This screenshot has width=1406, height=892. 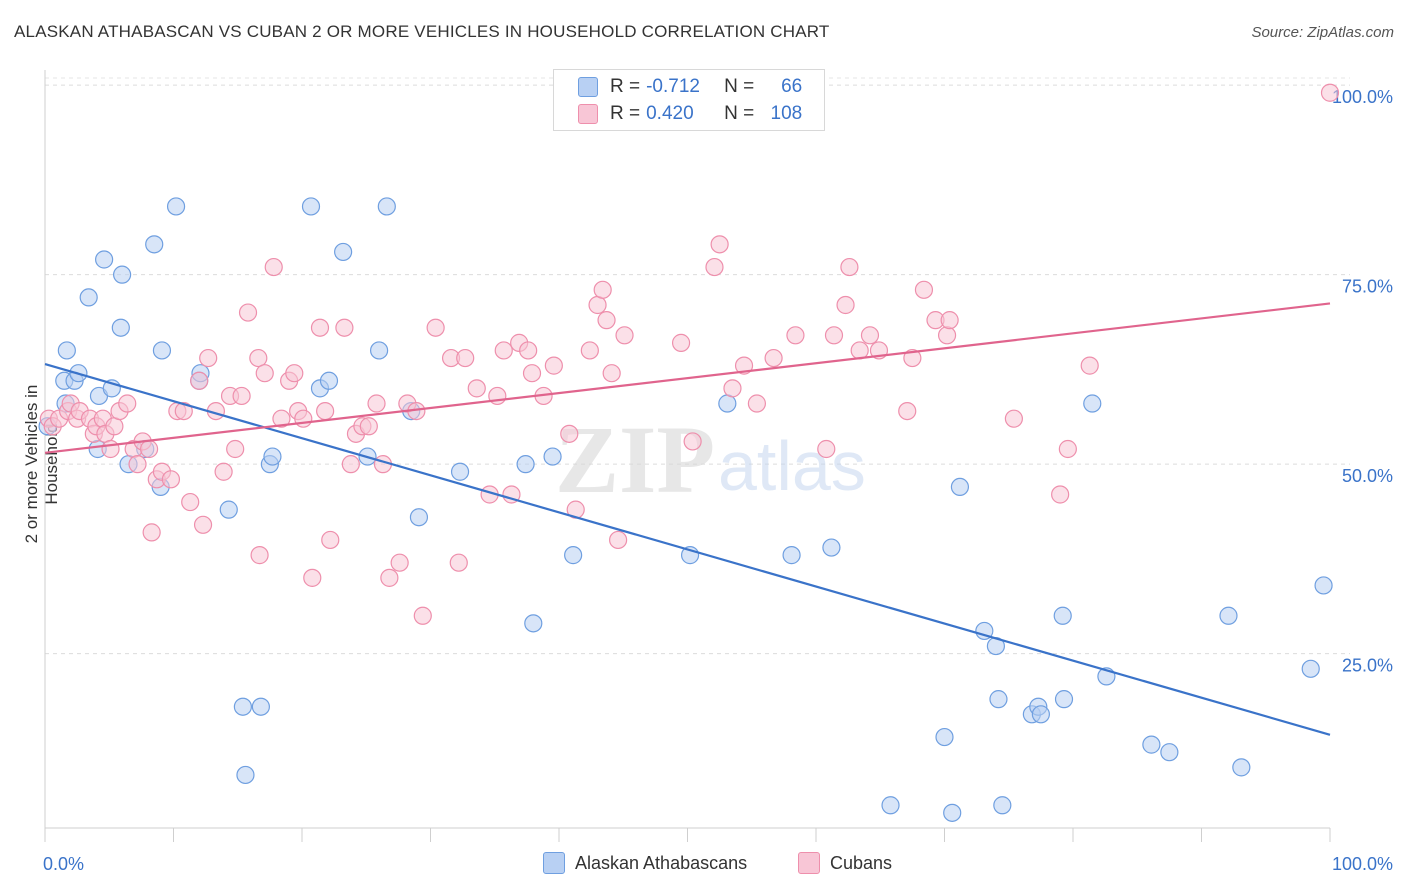 I want to click on watermark-atlas: atlas, so click(x=792, y=466).